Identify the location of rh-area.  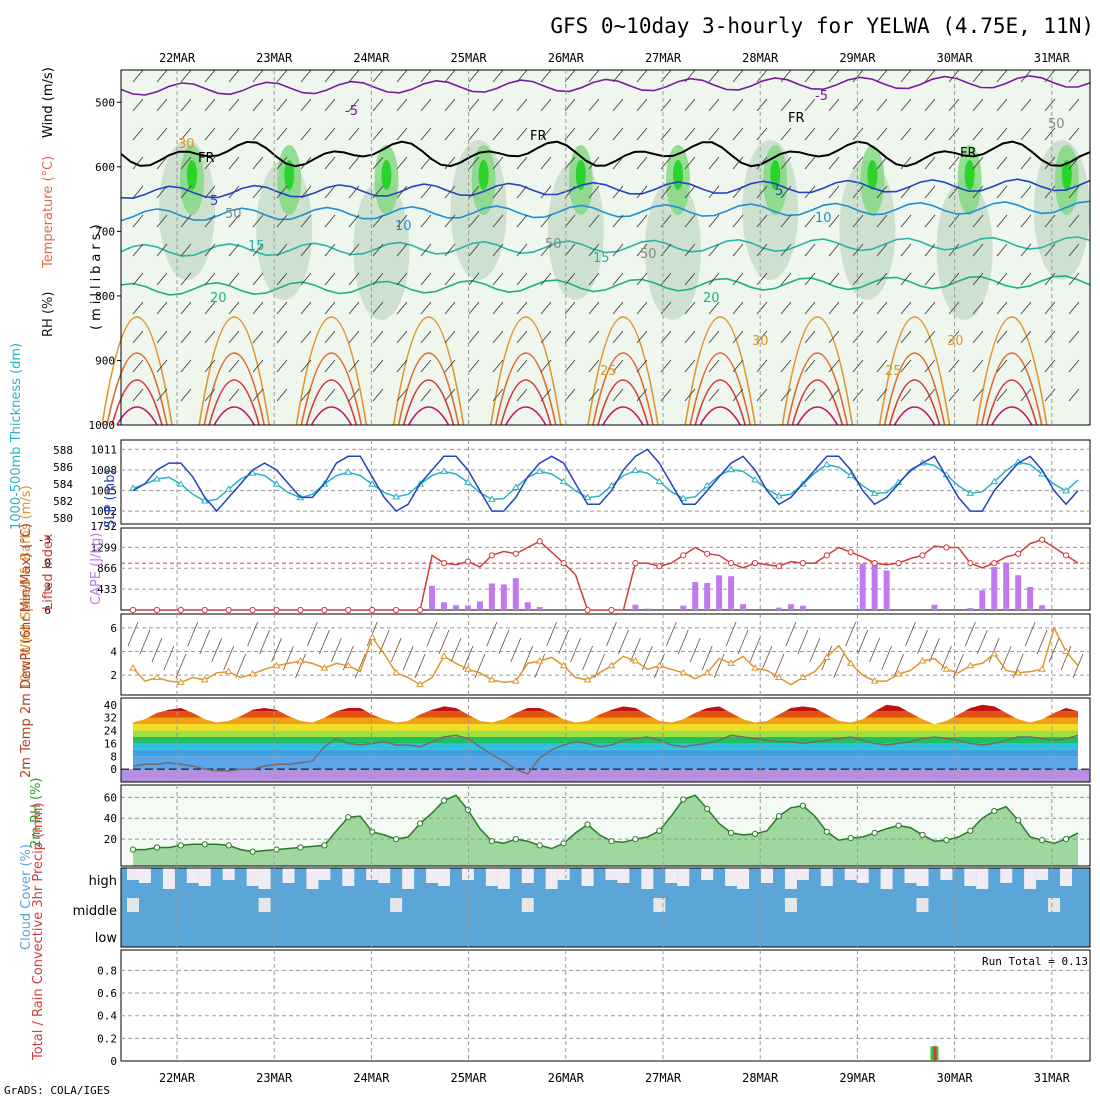
(605, 830).